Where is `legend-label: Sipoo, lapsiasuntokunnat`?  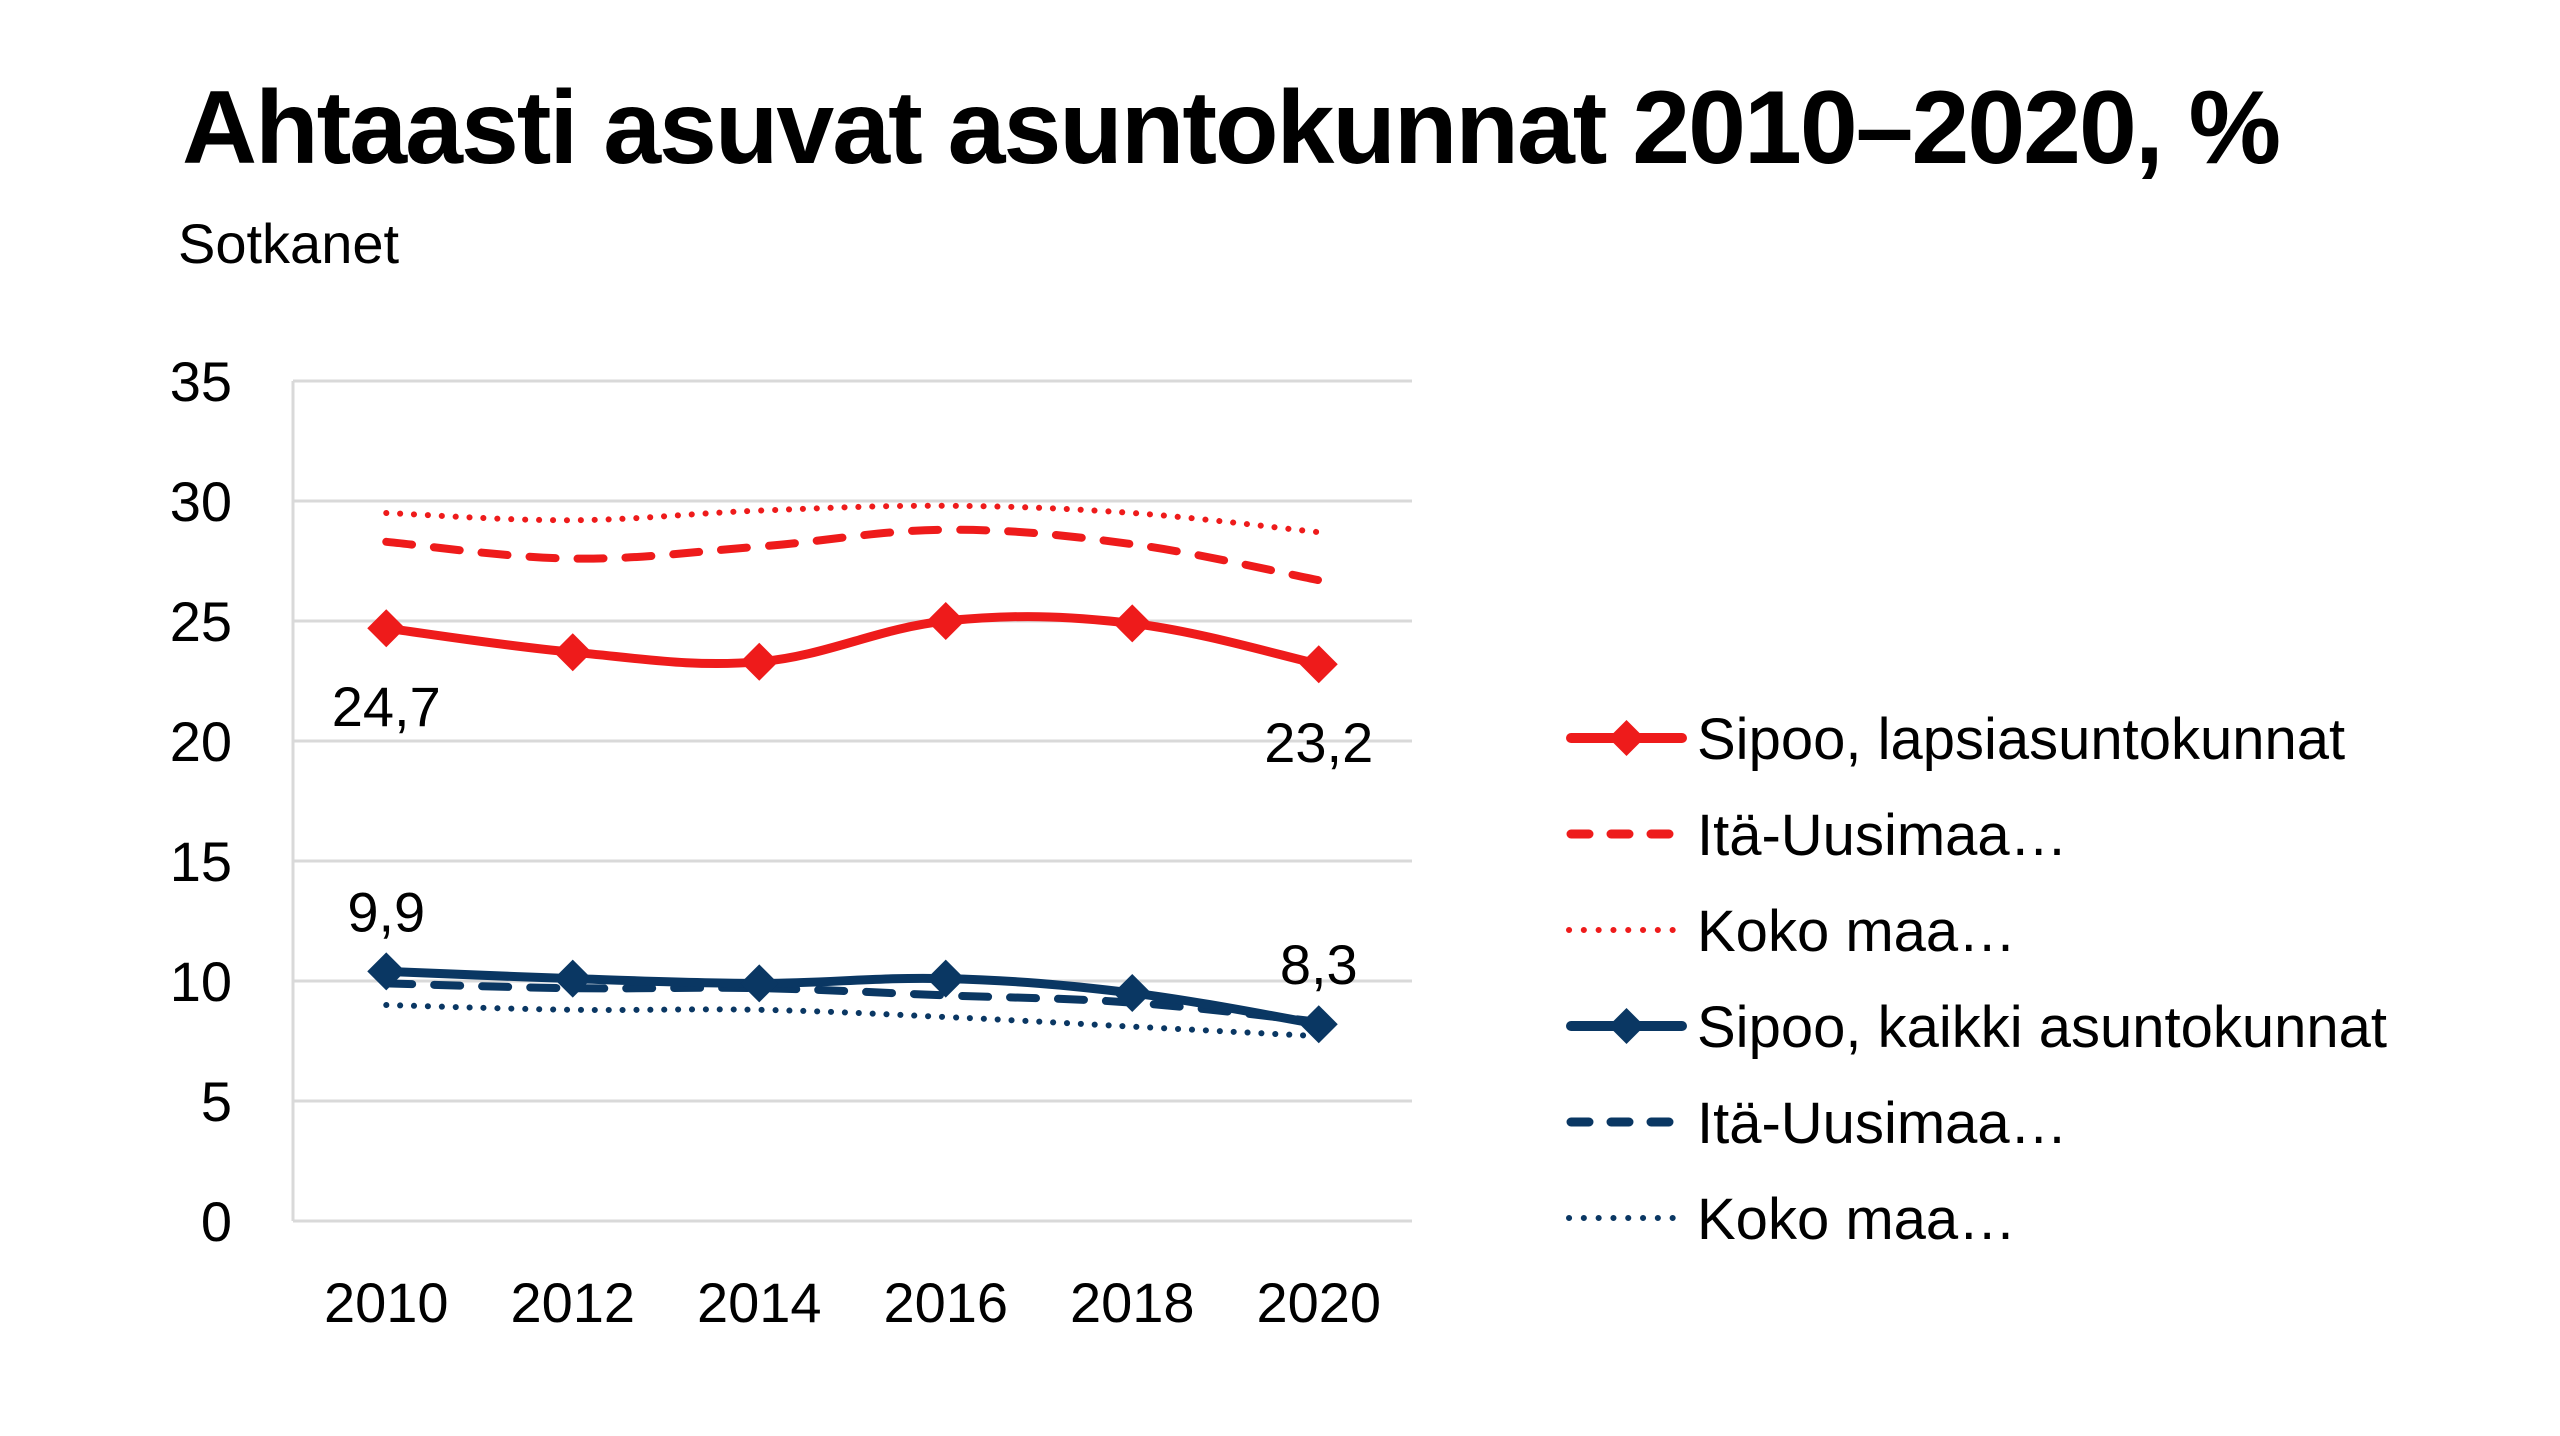
legend-label: Sipoo, lapsiasuntokunnat is located at coordinates (2021, 739).